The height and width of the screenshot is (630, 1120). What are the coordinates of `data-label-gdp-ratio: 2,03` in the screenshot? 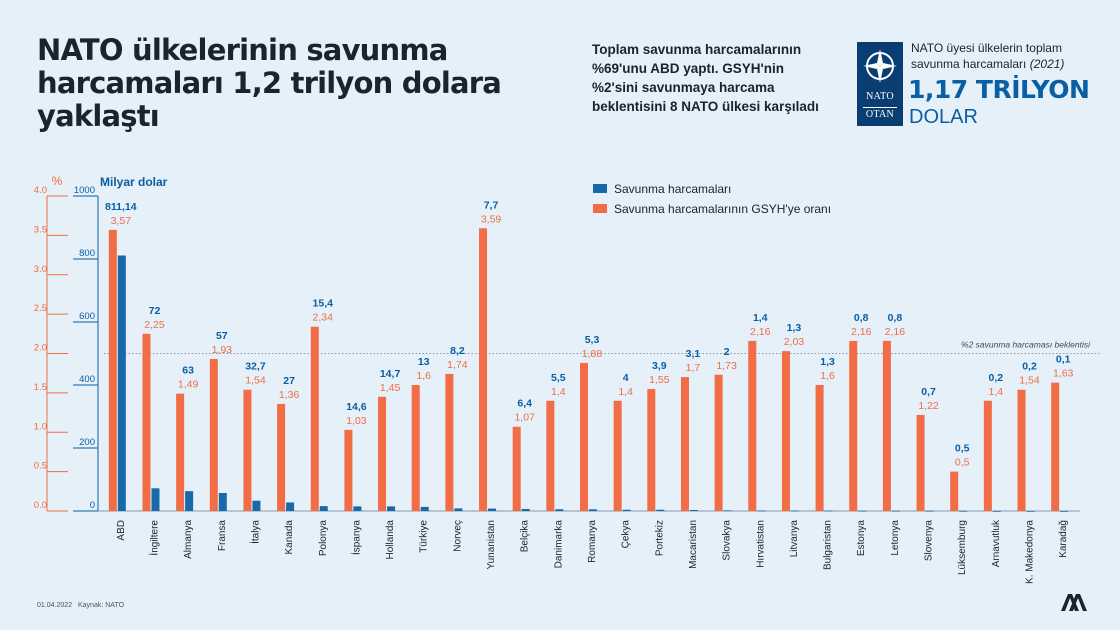 It's located at (794, 342).